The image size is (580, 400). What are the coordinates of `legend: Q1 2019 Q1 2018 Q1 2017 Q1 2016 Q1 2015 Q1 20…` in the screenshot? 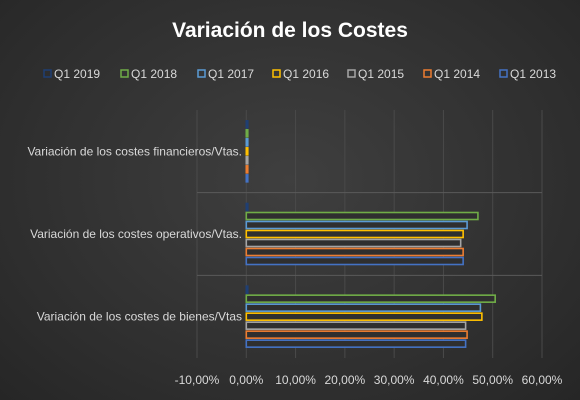 It's located at (299, 74).